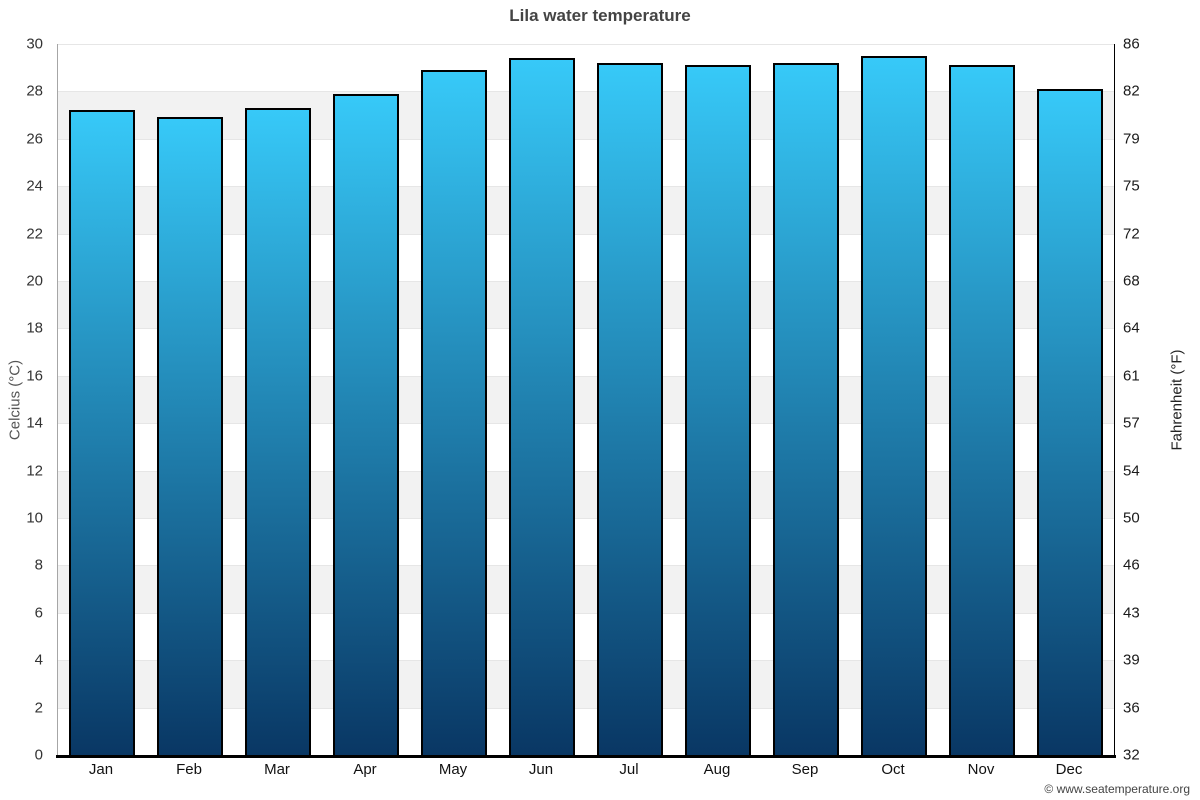 The width and height of the screenshot is (1200, 800). What do you see at coordinates (1131, 471) in the screenshot?
I see `ytick-fahrenheit-54: 54` at bounding box center [1131, 471].